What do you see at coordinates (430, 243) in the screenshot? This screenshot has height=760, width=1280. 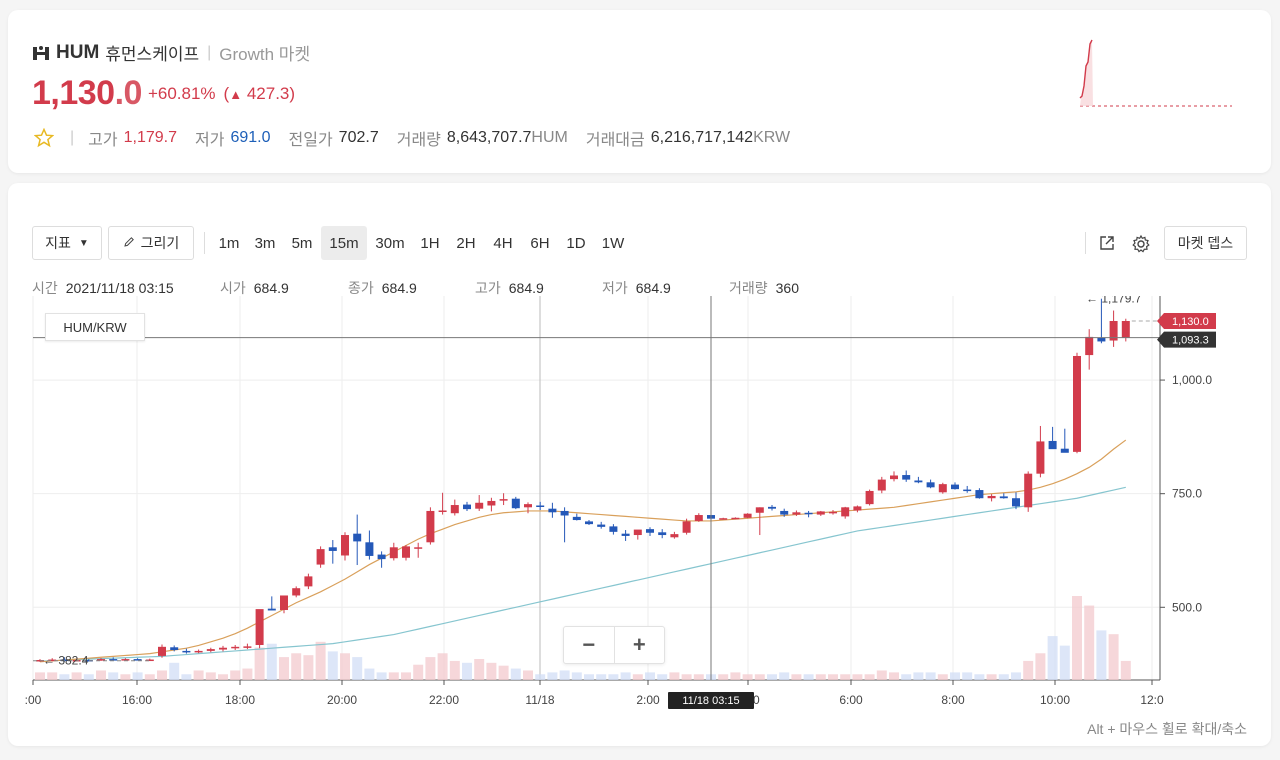 I see `timeframe-1h: 1H` at bounding box center [430, 243].